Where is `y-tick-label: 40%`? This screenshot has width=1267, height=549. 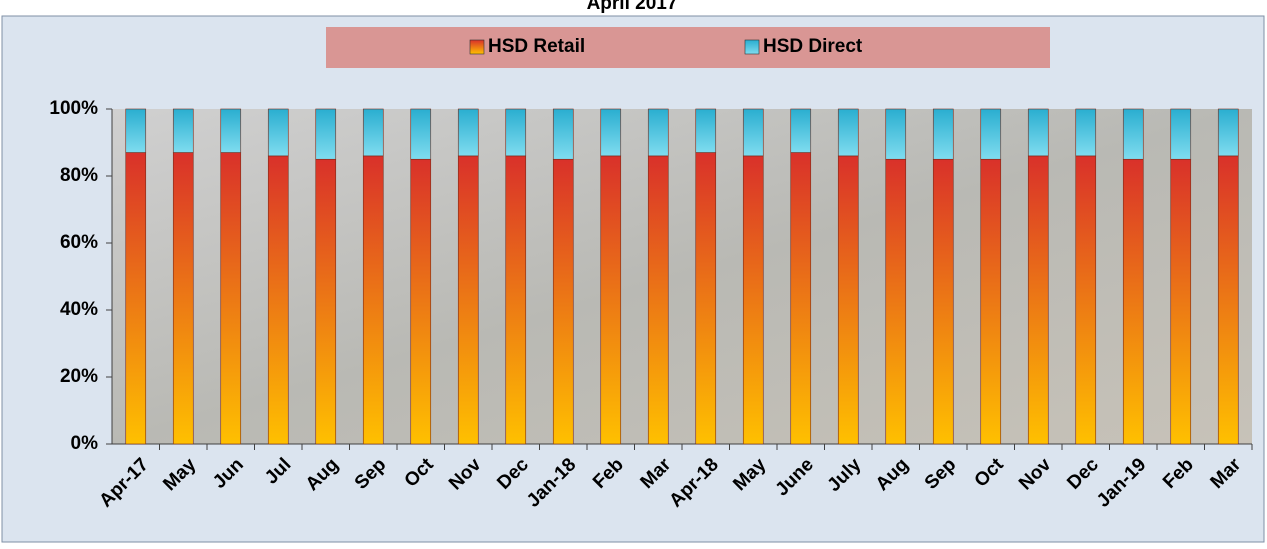 y-tick-label: 40% is located at coordinates (79, 309).